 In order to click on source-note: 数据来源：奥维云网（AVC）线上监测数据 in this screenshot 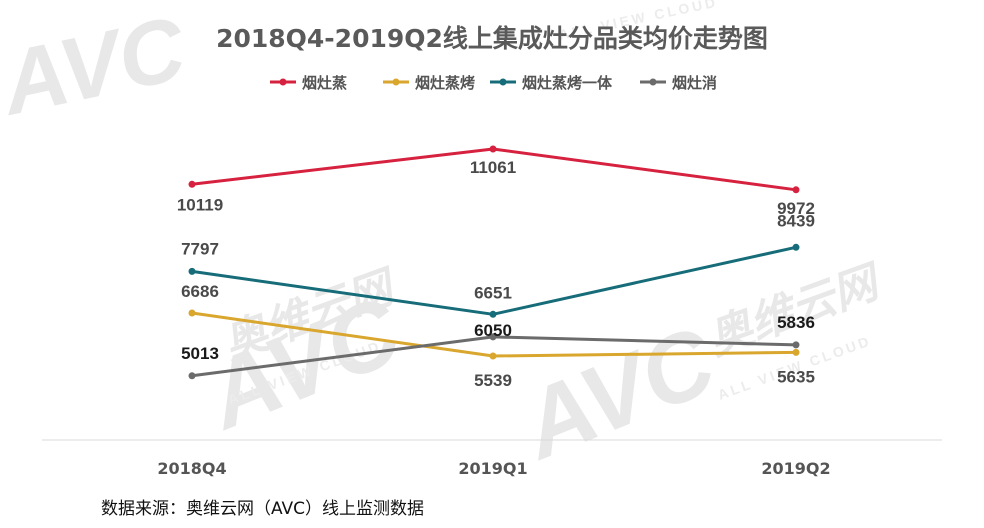, I will do `click(263, 509)`.